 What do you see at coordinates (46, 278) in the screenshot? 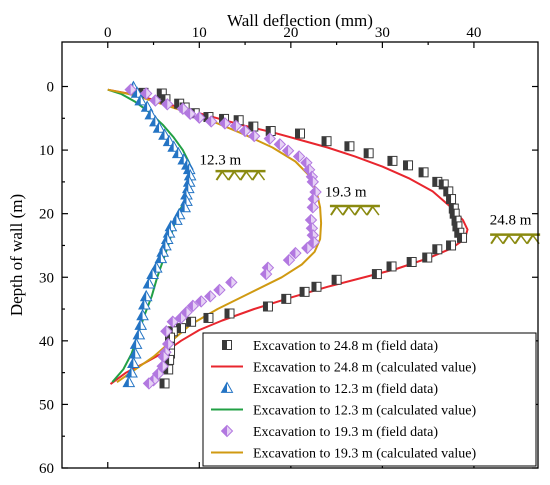
I see `y-tick-label: 30` at bounding box center [46, 278].